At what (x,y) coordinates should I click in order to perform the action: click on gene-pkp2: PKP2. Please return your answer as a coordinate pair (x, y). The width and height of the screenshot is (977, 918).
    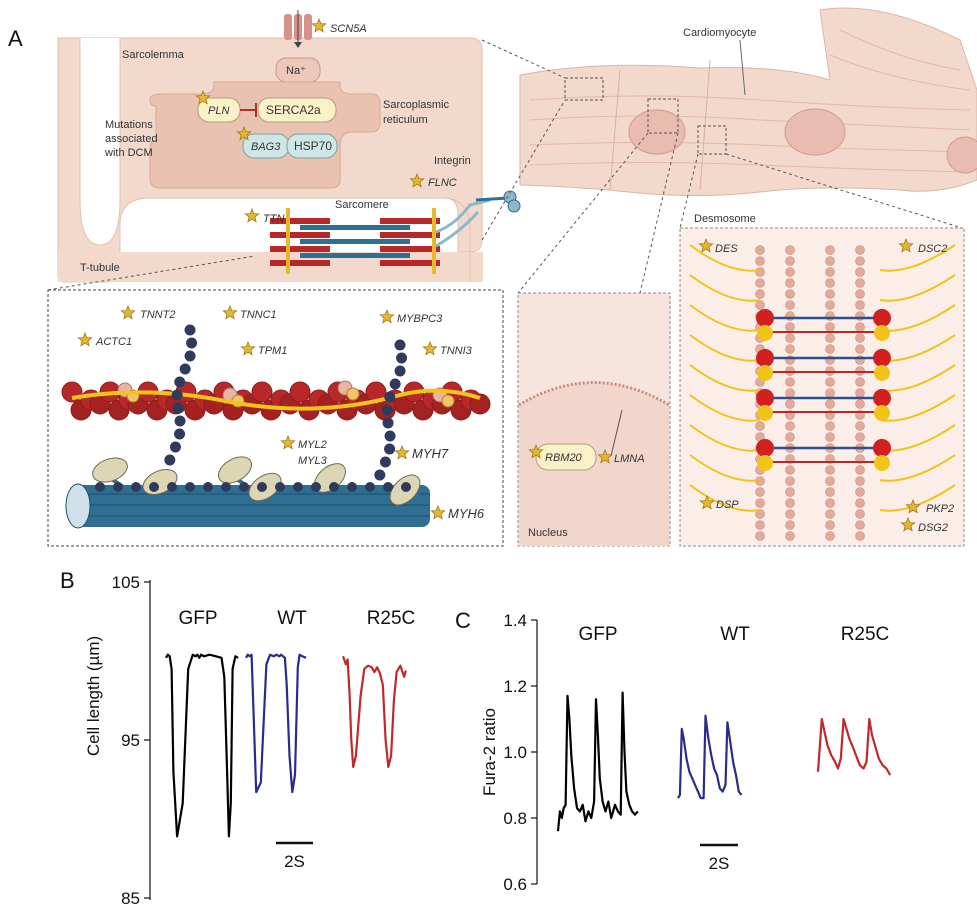
    Looking at the image, I should click on (940, 509).